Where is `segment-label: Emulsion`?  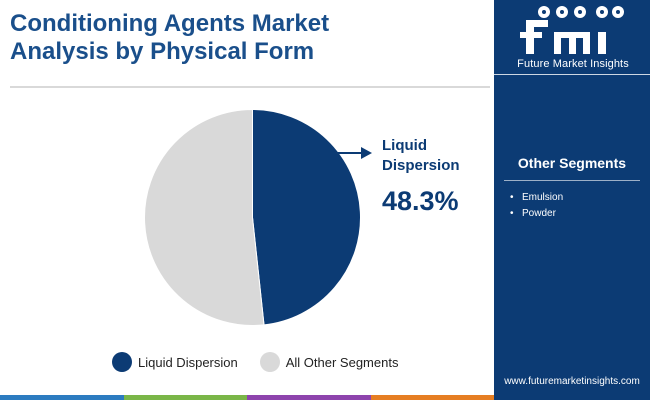 segment-label: Emulsion is located at coordinates (543, 197).